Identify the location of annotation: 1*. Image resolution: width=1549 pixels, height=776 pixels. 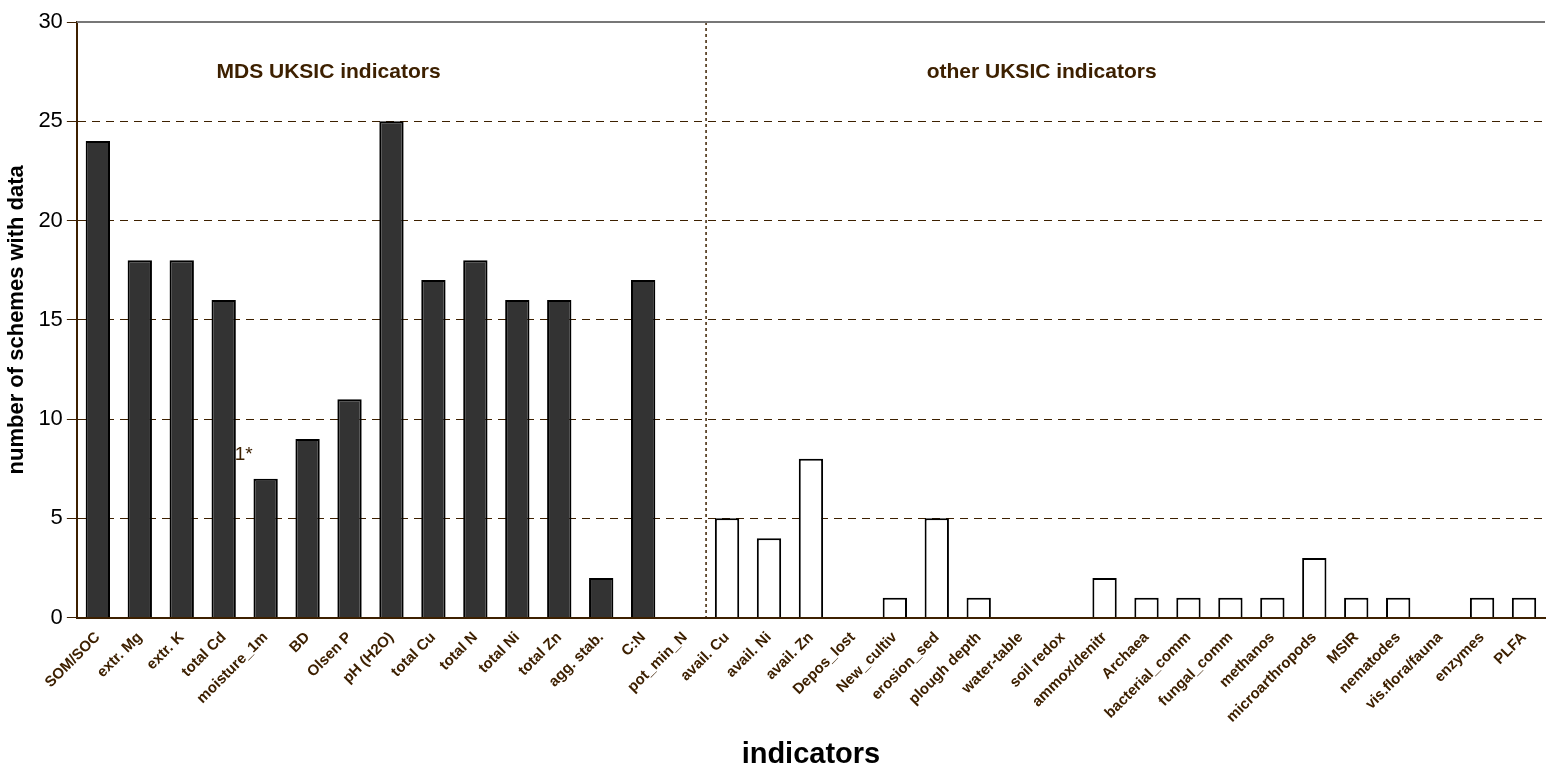
(244, 454).